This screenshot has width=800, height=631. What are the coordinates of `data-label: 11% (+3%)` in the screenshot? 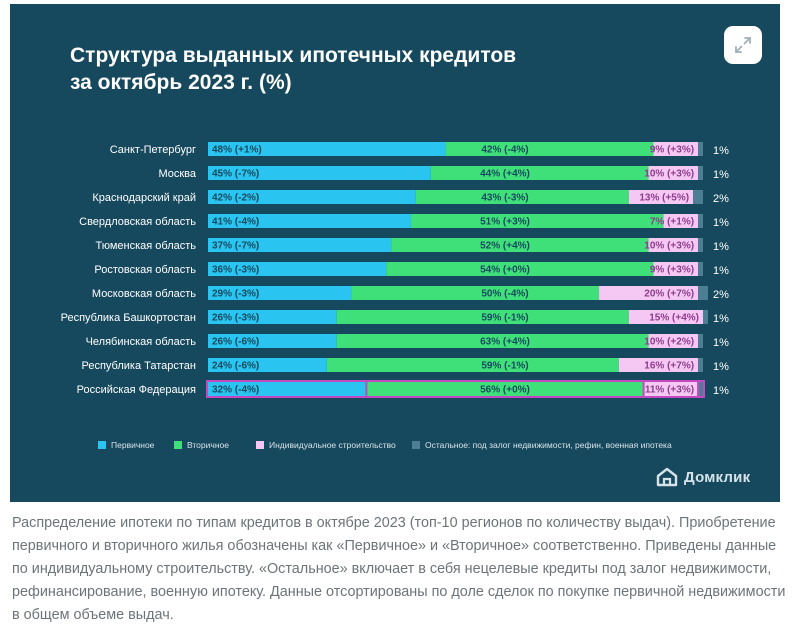 It's located at (669, 390).